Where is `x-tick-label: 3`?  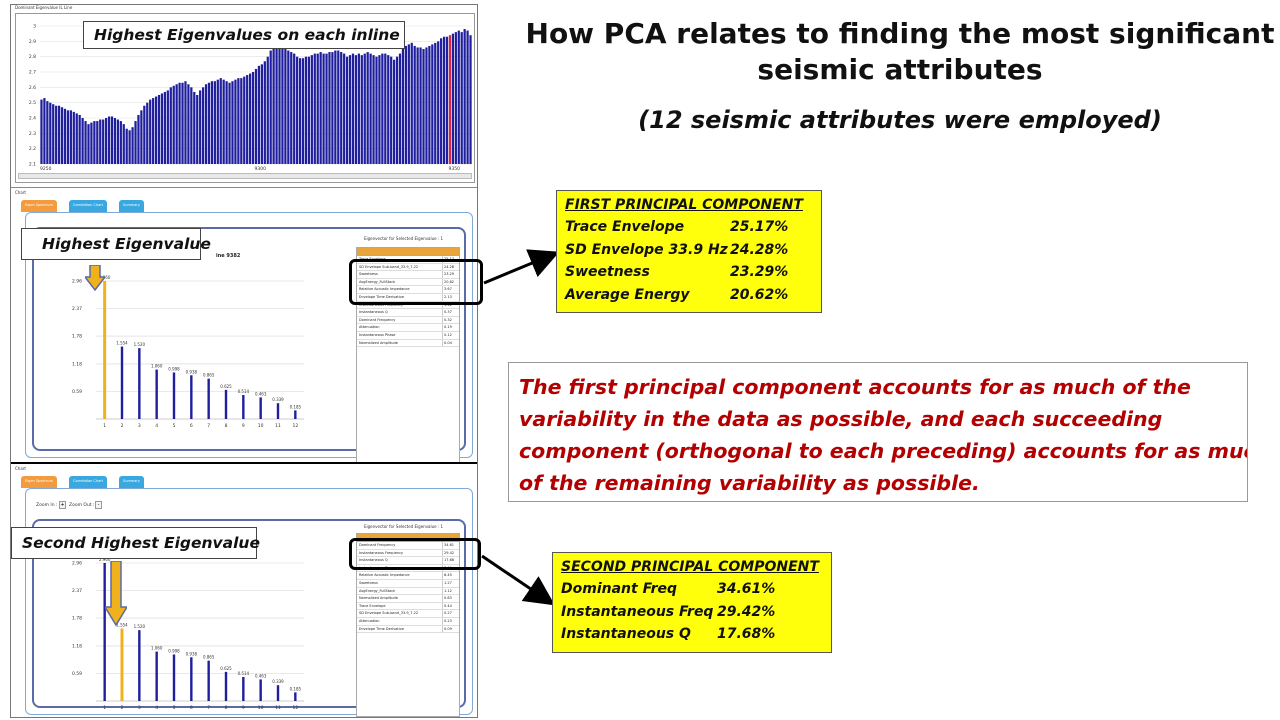
x-tick-label: 3 is located at coordinates (139, 708).